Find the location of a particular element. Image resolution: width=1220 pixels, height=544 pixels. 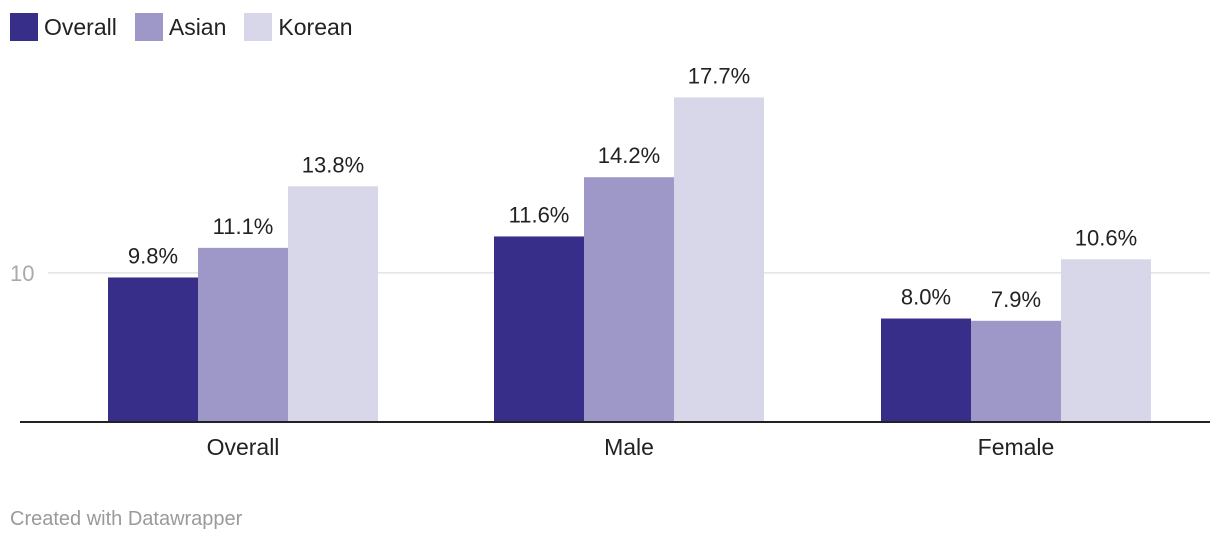

legend-label: Overall is located at coordinates (80, 26).